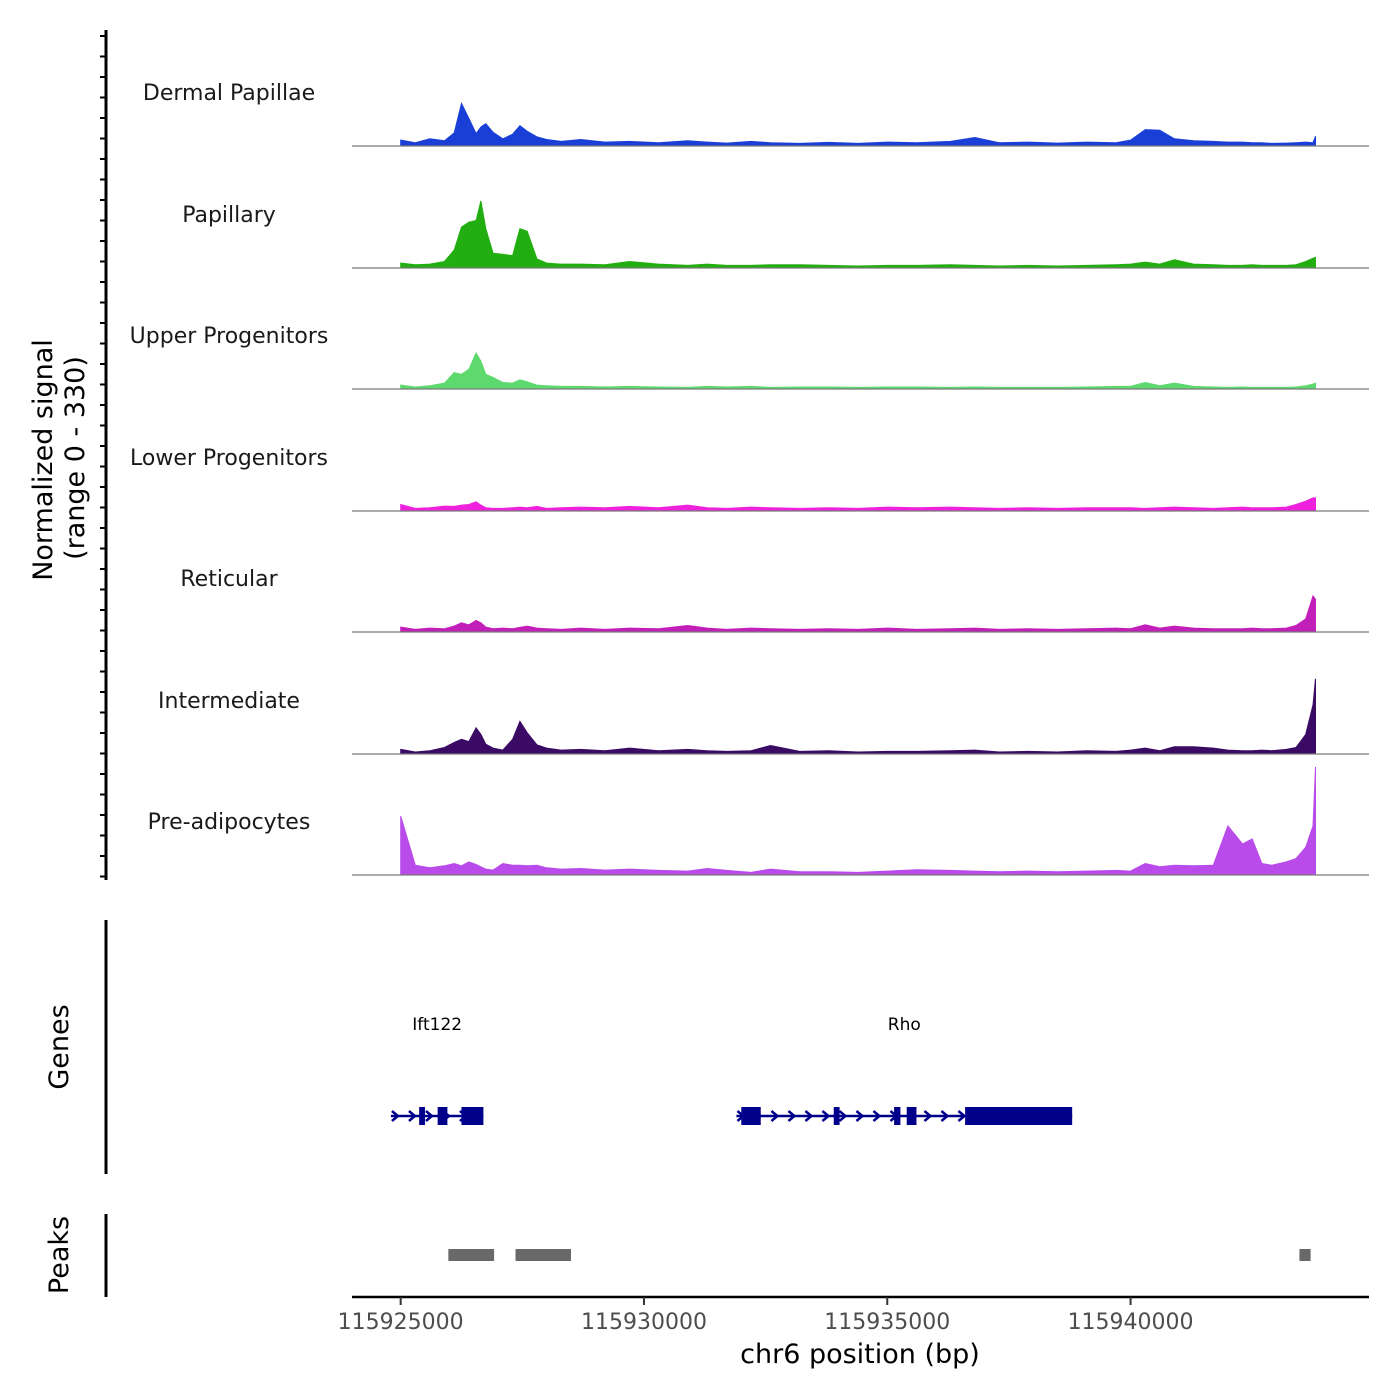 Image resolution: width=1400 pixels, height=1400 pixels. Describe the element at coordinates (437, 1070) in the screenshot. I see `gene-ift122: Ift122` at that location.